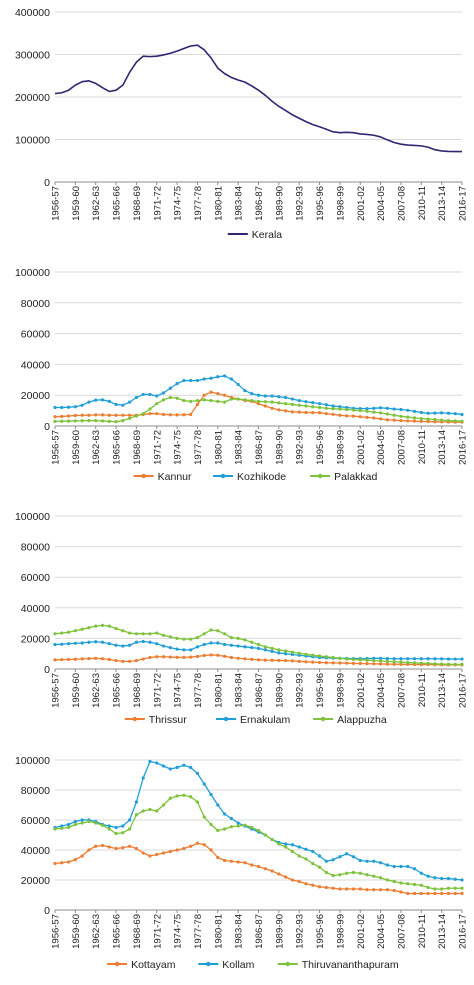 The height and width of the screenshot is (985, 474). I want to click on x-tick-label: 2001-02, so click(361, 931).